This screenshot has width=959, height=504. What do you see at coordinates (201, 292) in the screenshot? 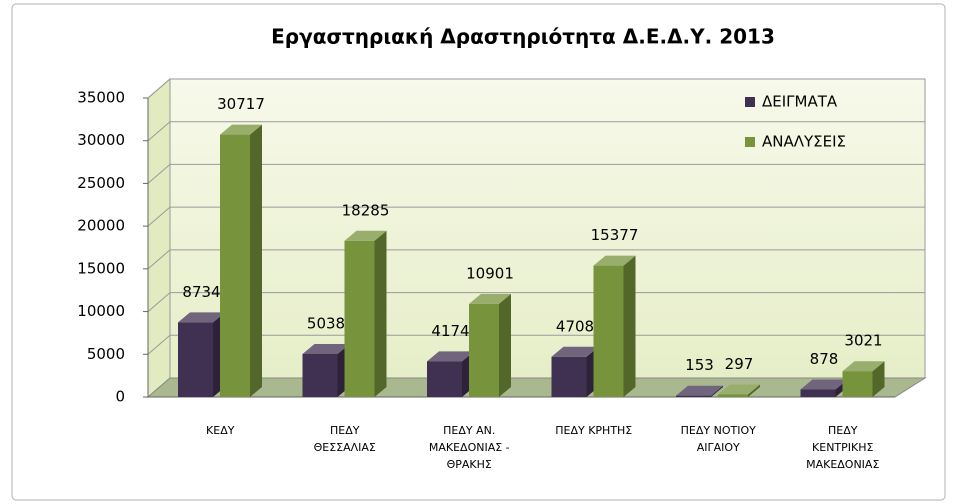
I see `data-label: 8734` at bounding box center [201, 292].